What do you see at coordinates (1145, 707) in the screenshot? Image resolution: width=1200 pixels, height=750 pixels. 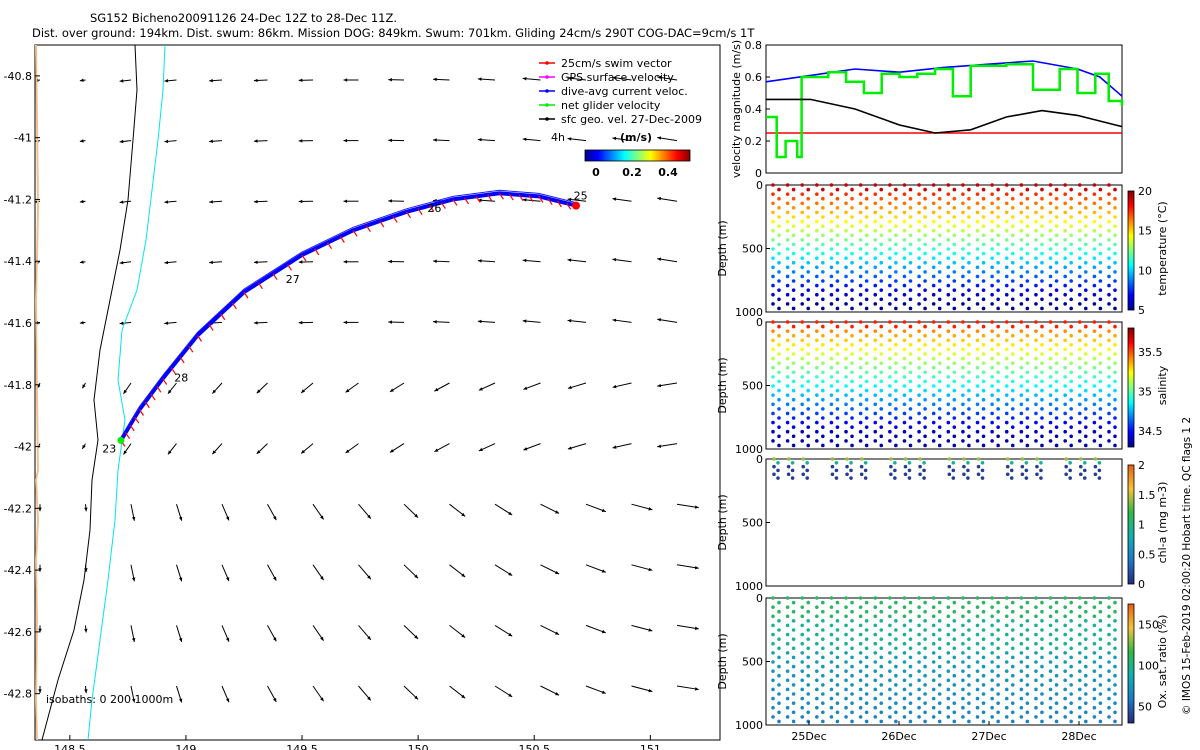 I see `section-colorbar-tick: 50` at bounding box center [1145, 707].